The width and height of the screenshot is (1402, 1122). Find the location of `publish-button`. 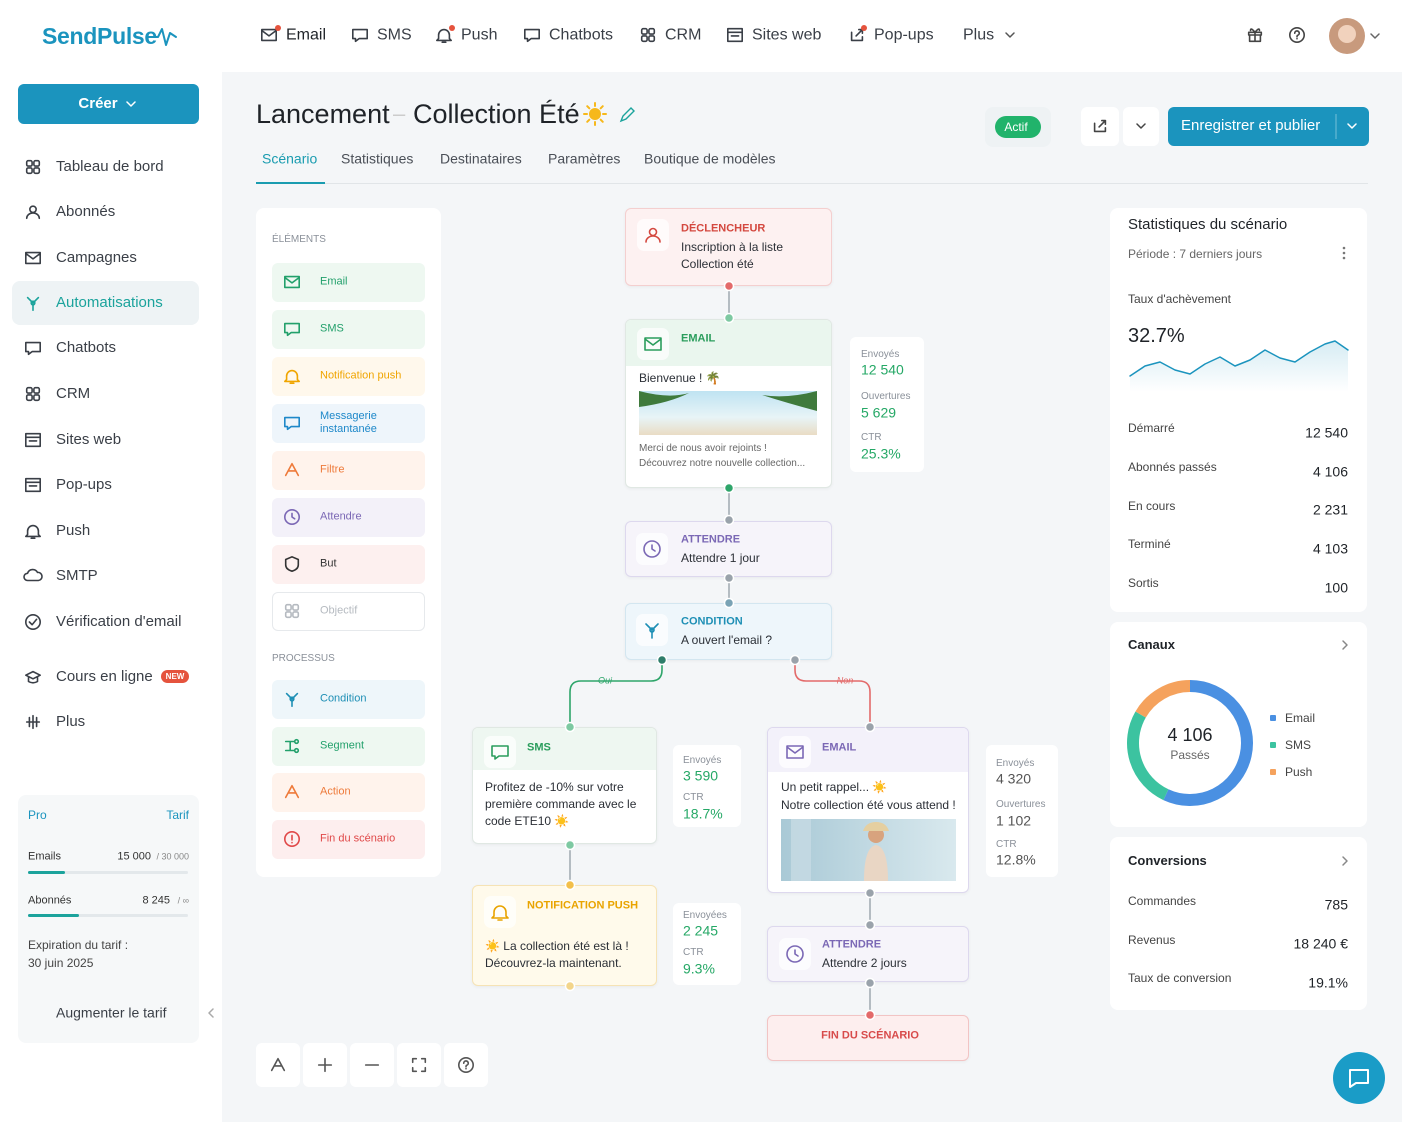

publish-button is located at coordinates (1268, 126).